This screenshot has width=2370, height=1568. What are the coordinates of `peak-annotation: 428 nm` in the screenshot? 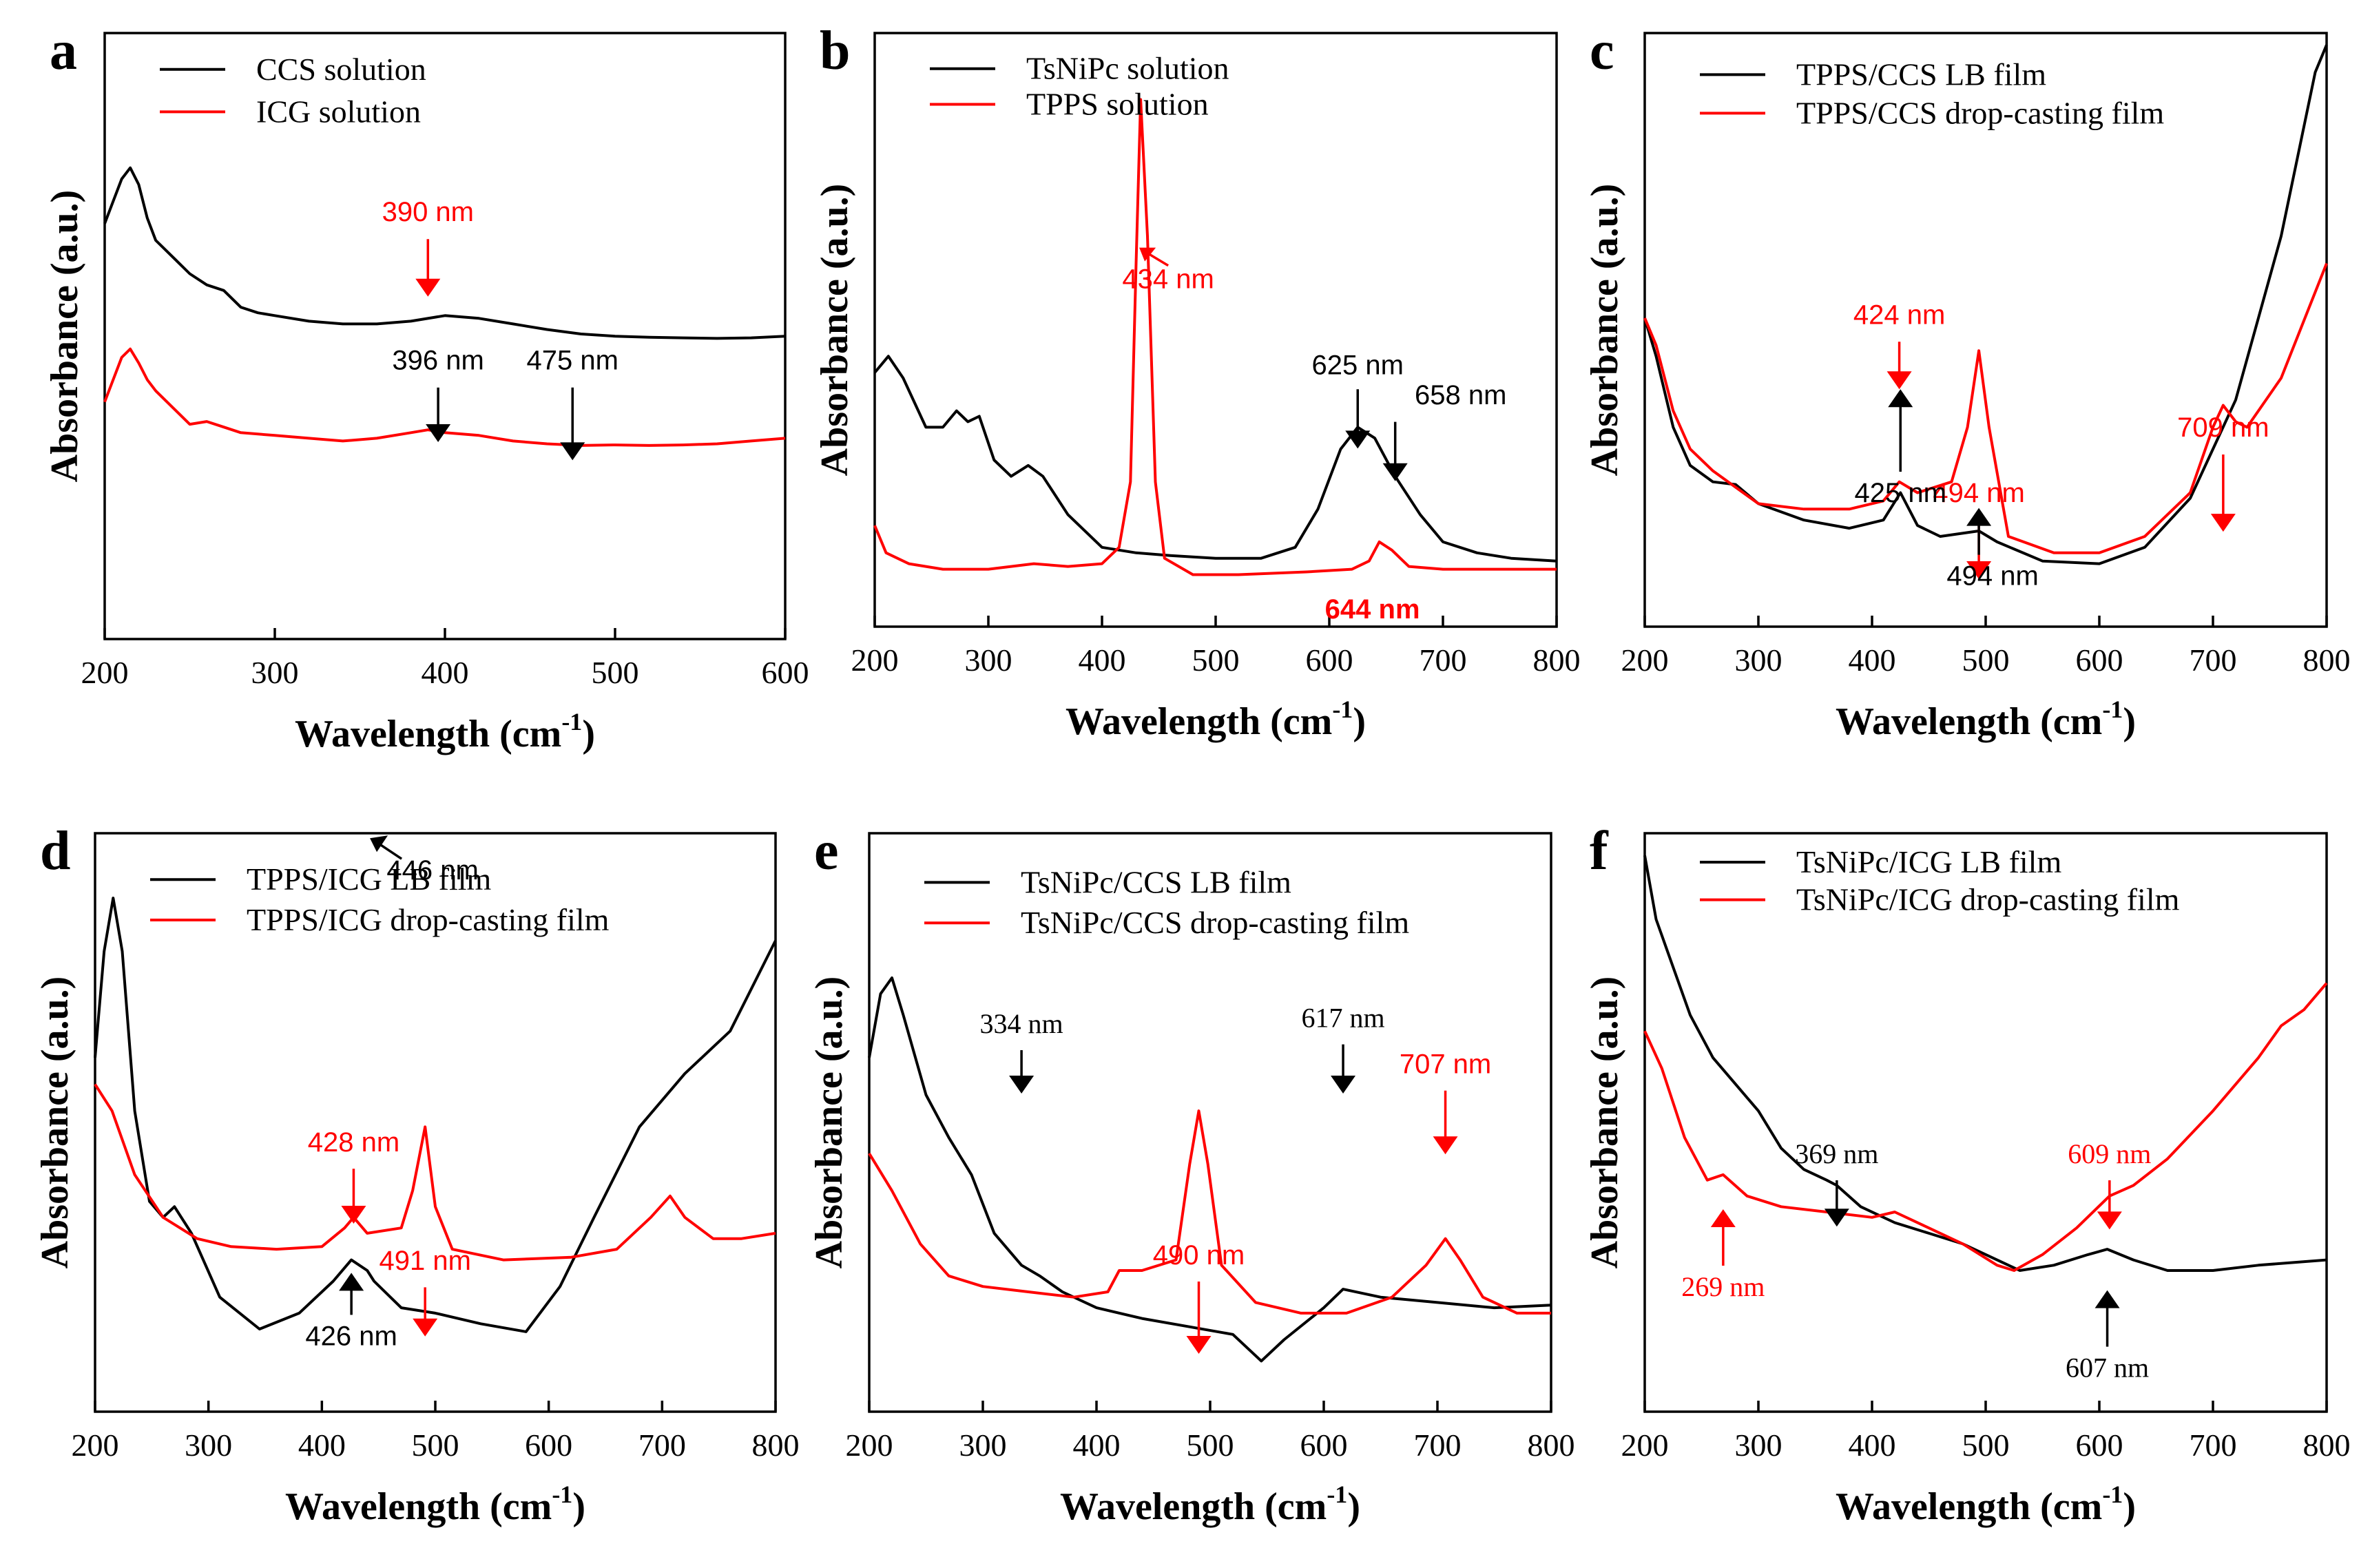 It's located at (353, 1142).